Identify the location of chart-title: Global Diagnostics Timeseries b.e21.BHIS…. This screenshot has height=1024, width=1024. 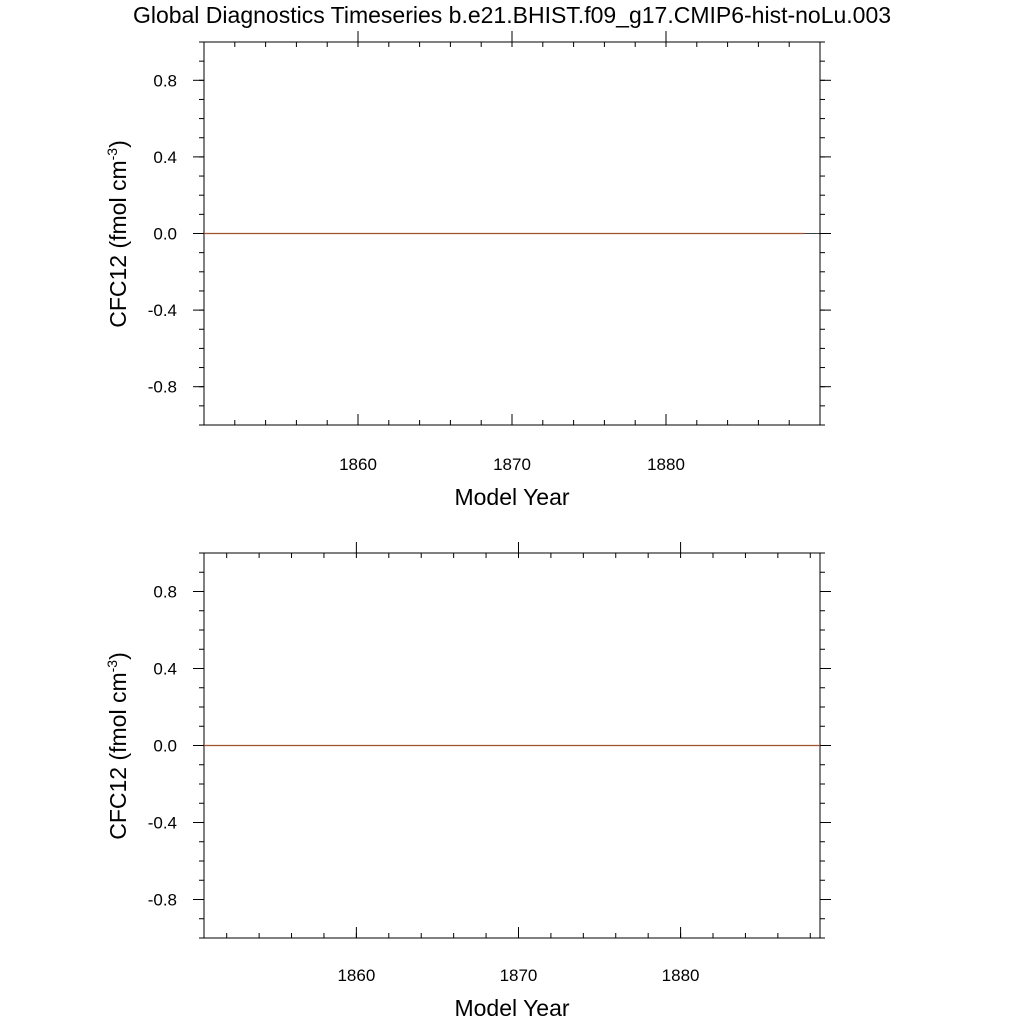
(512, 15).